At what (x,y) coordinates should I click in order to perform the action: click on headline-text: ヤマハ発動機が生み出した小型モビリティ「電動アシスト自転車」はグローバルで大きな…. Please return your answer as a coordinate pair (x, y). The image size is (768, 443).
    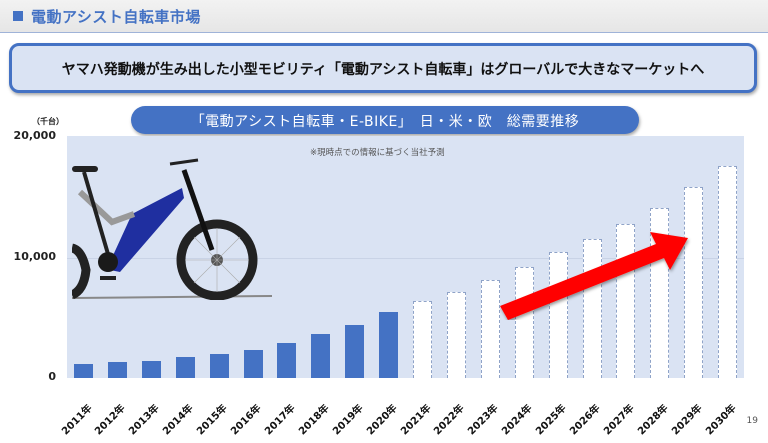
    Looking at the image, I should click on (383, 70).